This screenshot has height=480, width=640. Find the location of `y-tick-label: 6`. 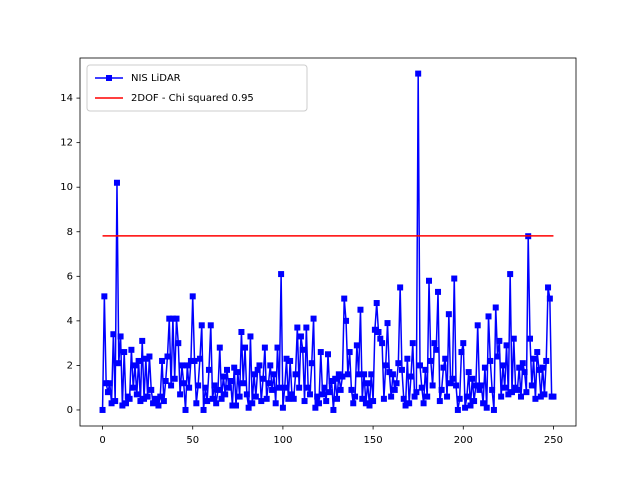

y-tick-label: 6 is located at coordinates (70, 276).